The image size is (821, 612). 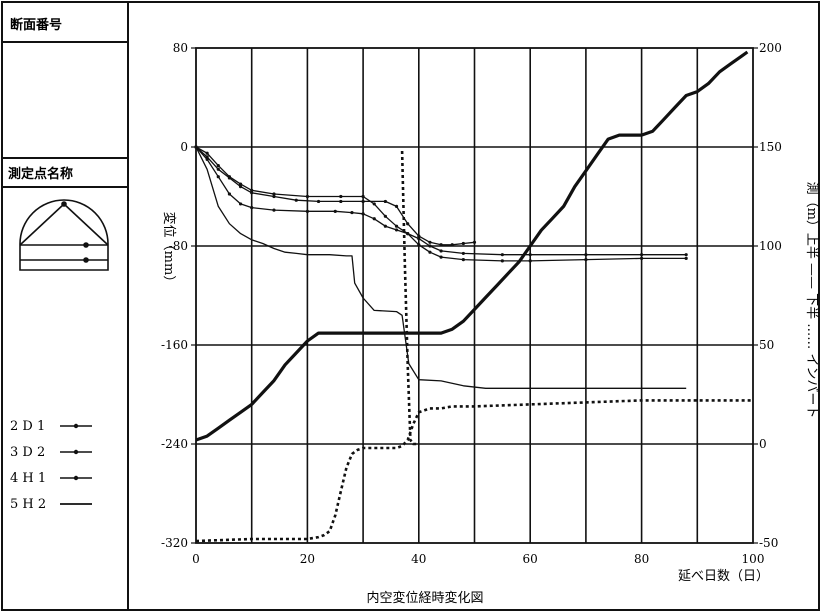 What do you see at coordinates (174, 345) in the screenshot?
I see `y-tick-label: -160` at bounding box center [174, 345].